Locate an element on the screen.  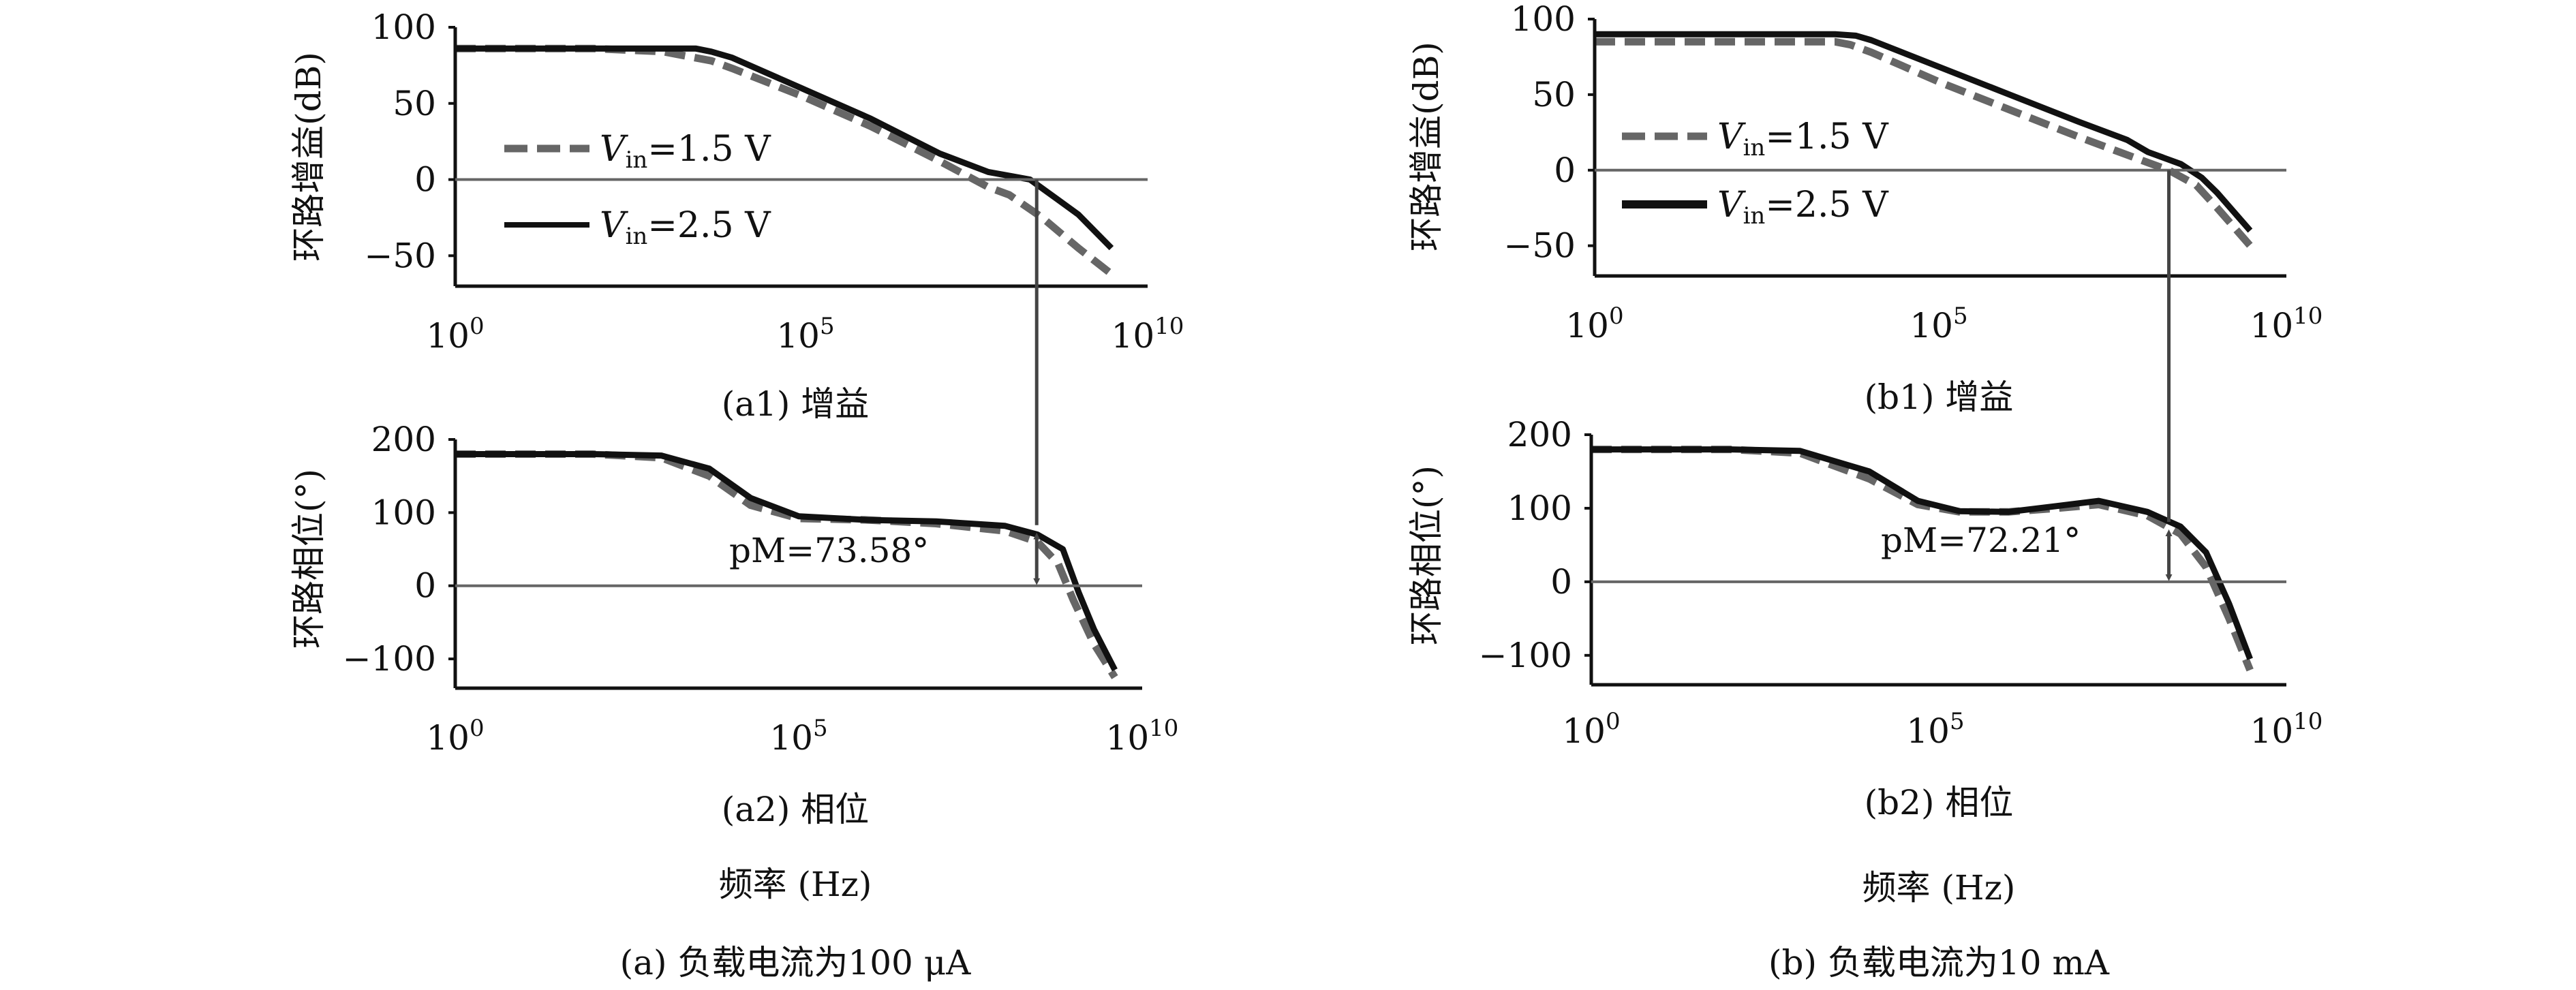
x-tick-label-a1-10: 10¹⁰ is located at coordinates (1147, 334).